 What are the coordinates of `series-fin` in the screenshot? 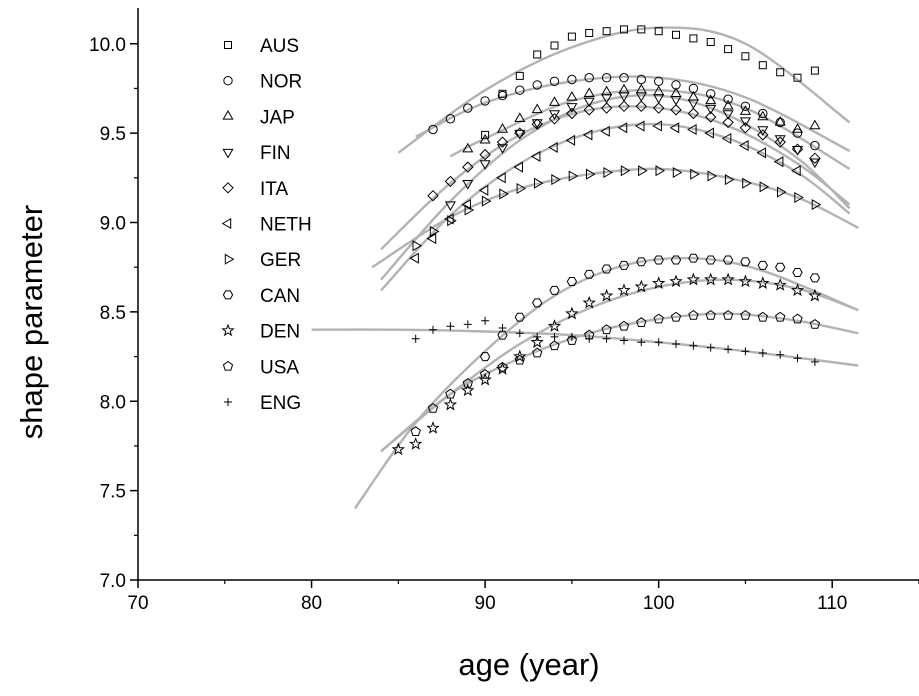 It's located at (632, 151).